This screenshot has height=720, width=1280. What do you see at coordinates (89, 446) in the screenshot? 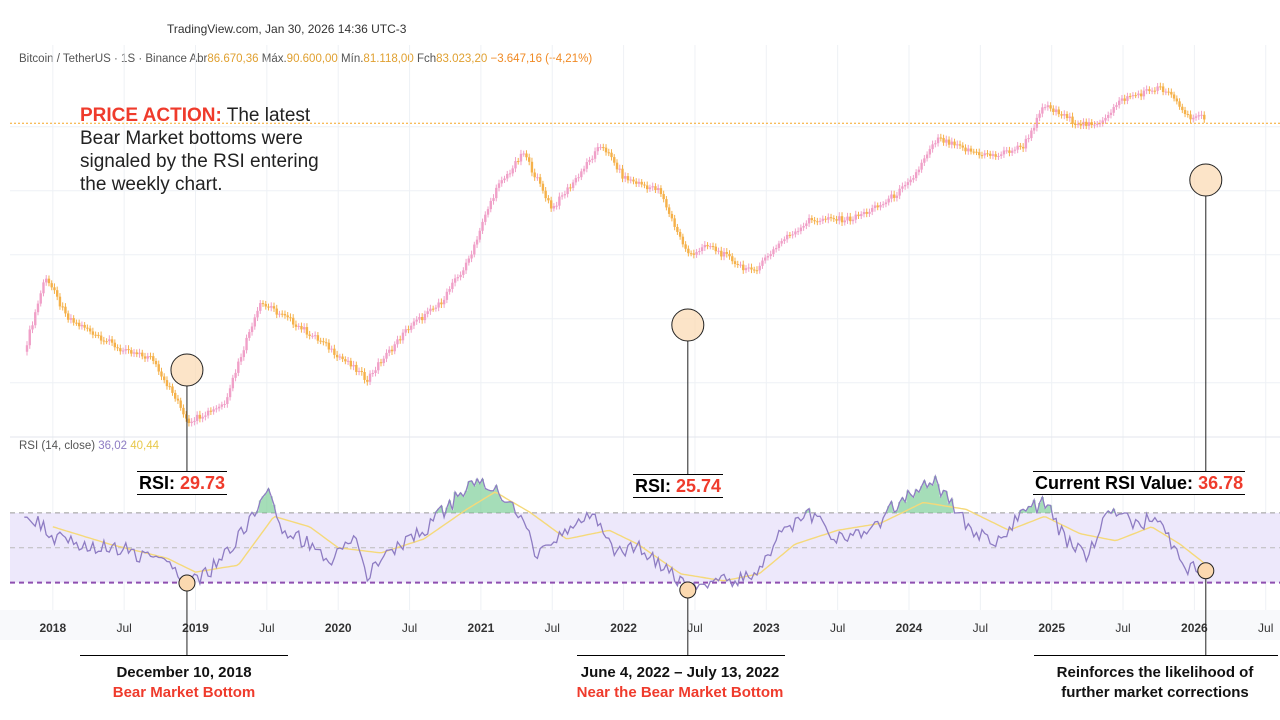
I see `rsi-legend: RSI (14, close) 36,02 40,44` at bounding box center [89, 446].